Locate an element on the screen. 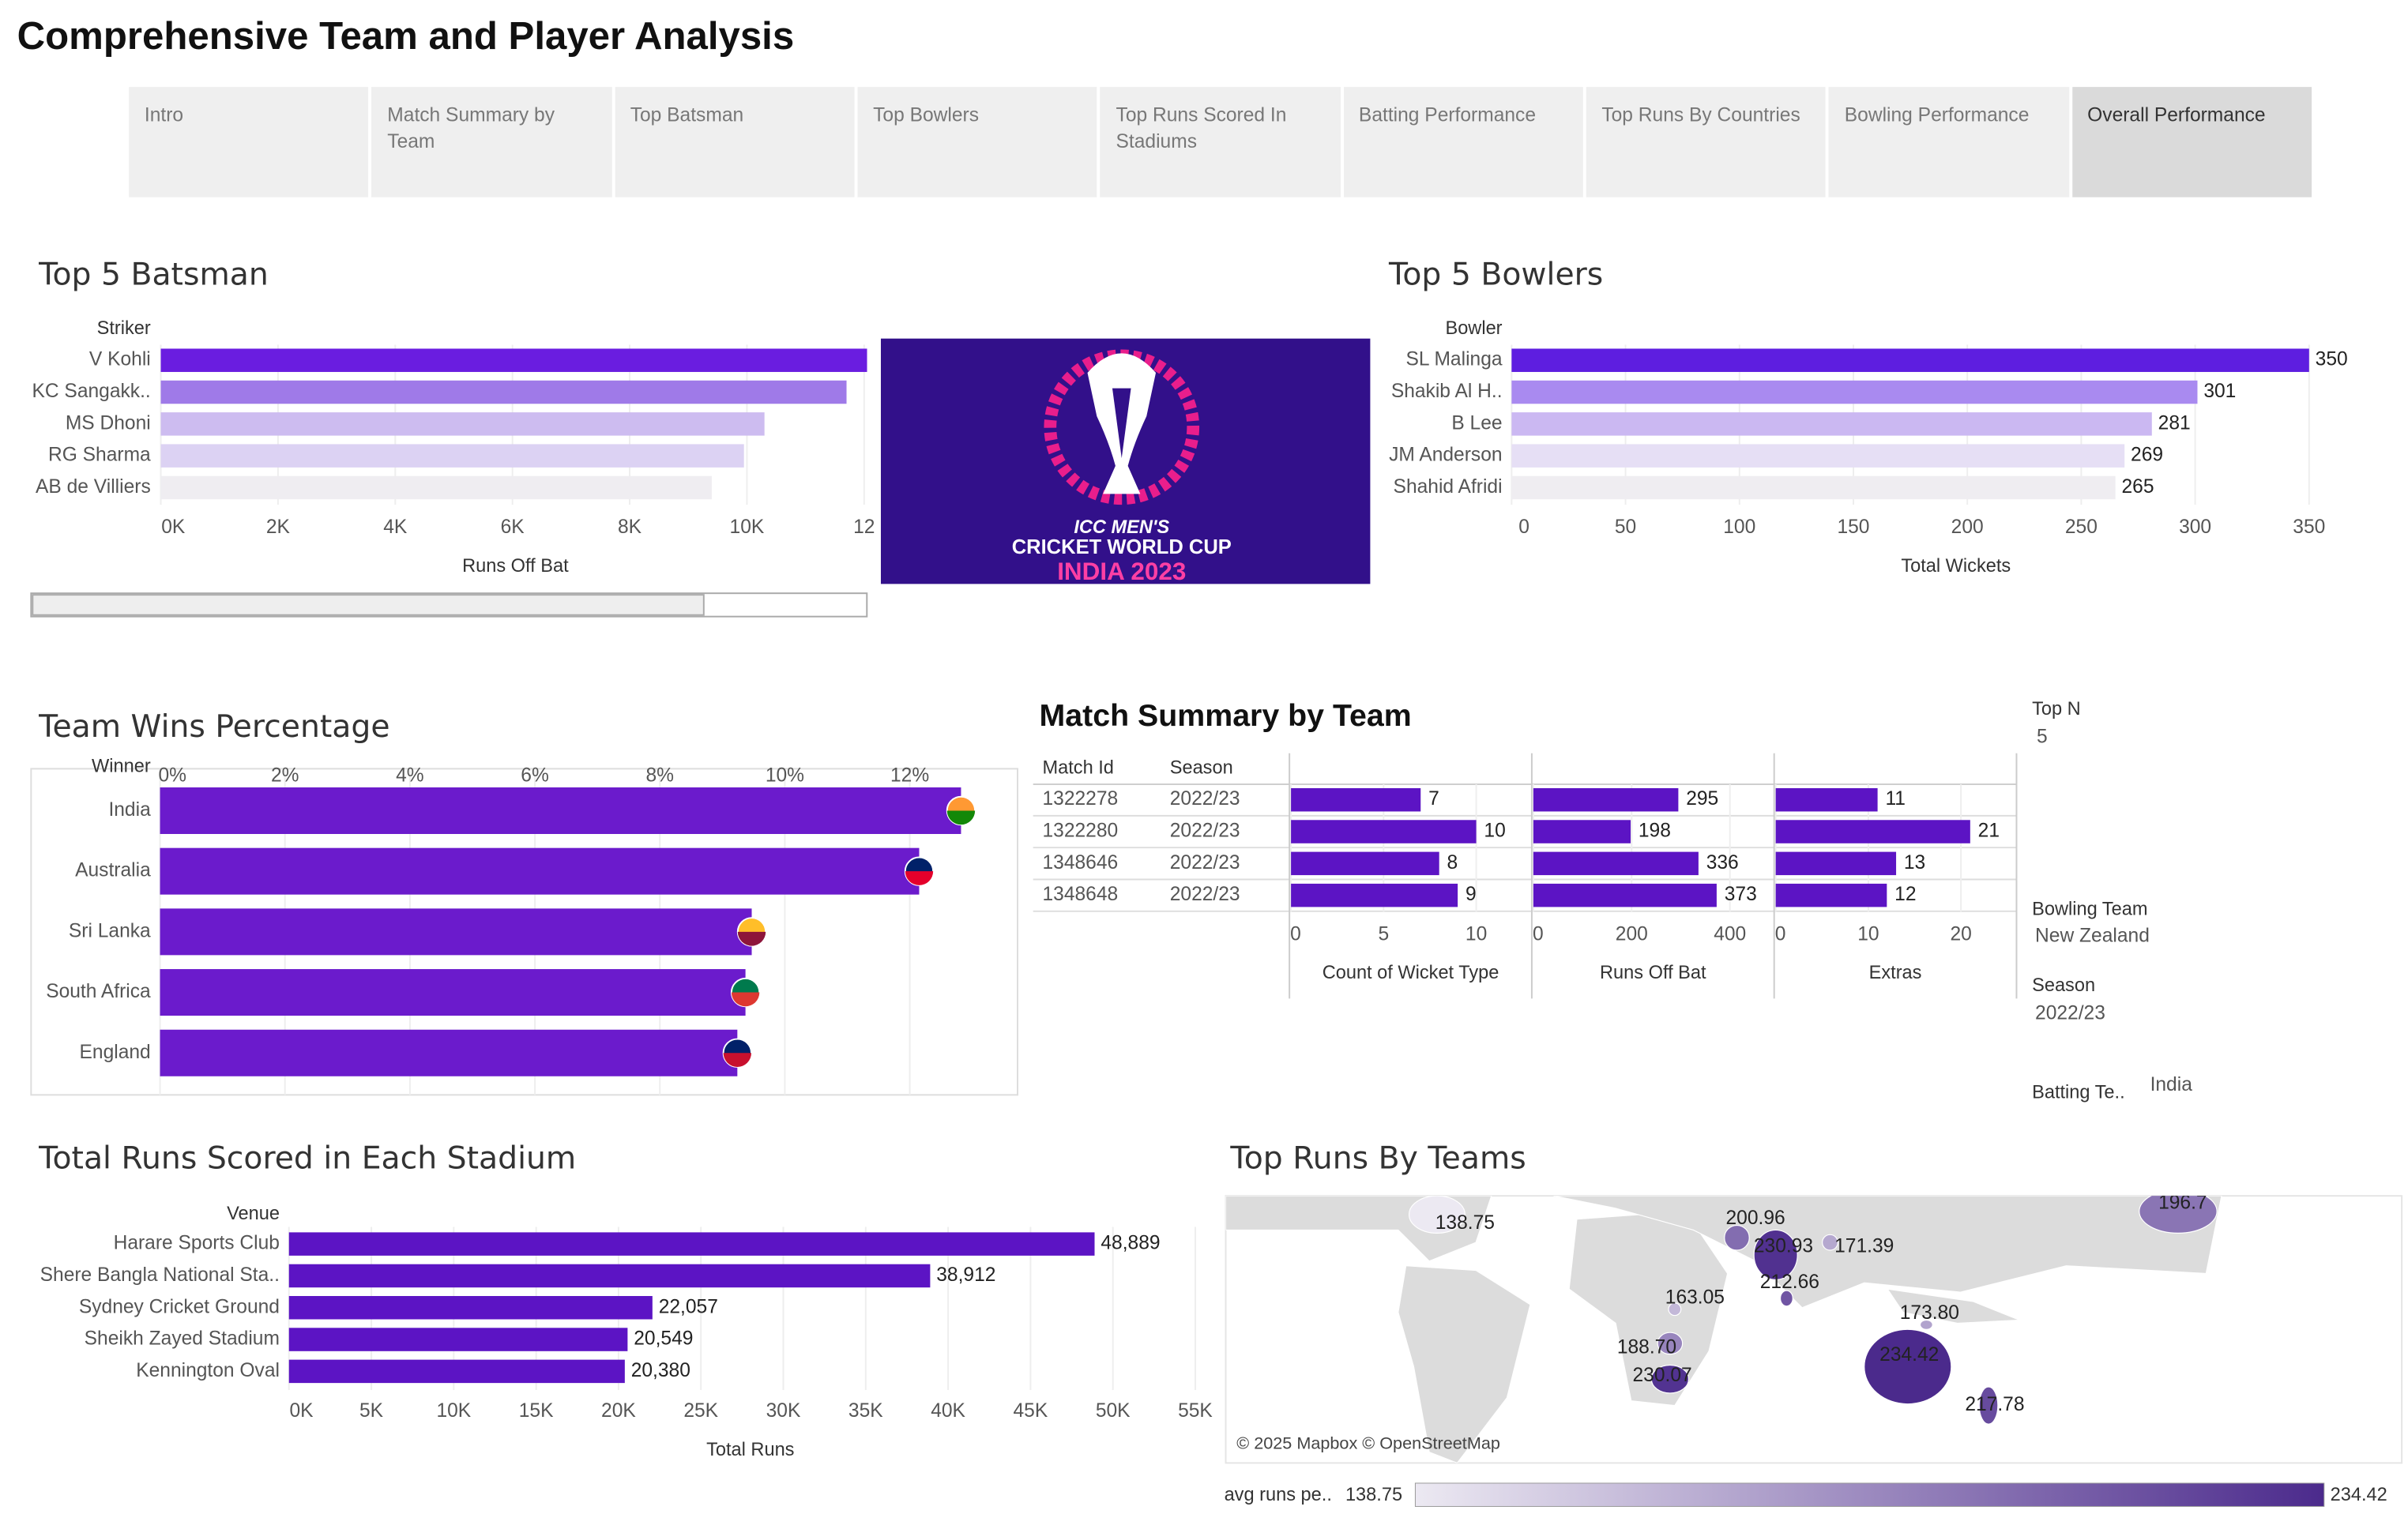  category-label: JM Anderson is located at coordinates (1445, 455).